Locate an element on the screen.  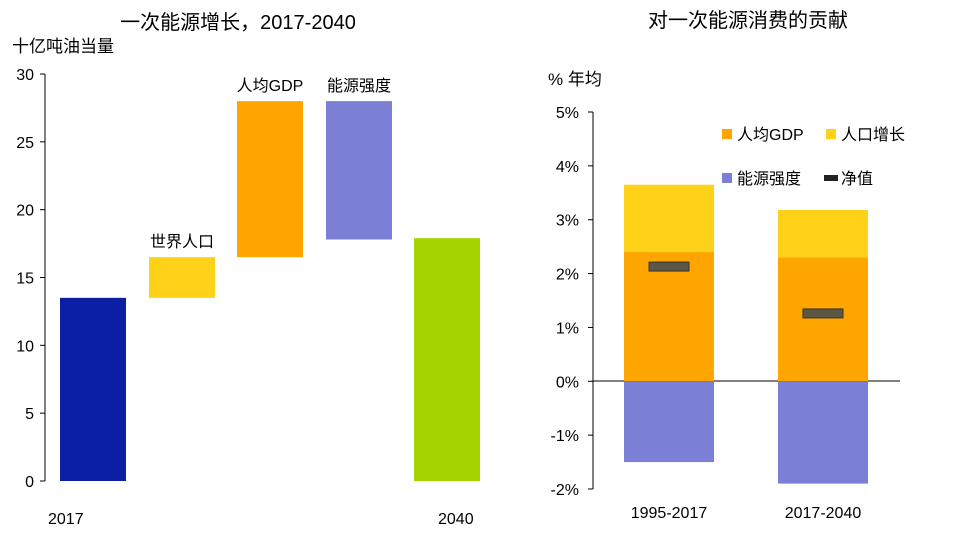
left-y-tick-label: 5 is located at coordinates (29, 414).